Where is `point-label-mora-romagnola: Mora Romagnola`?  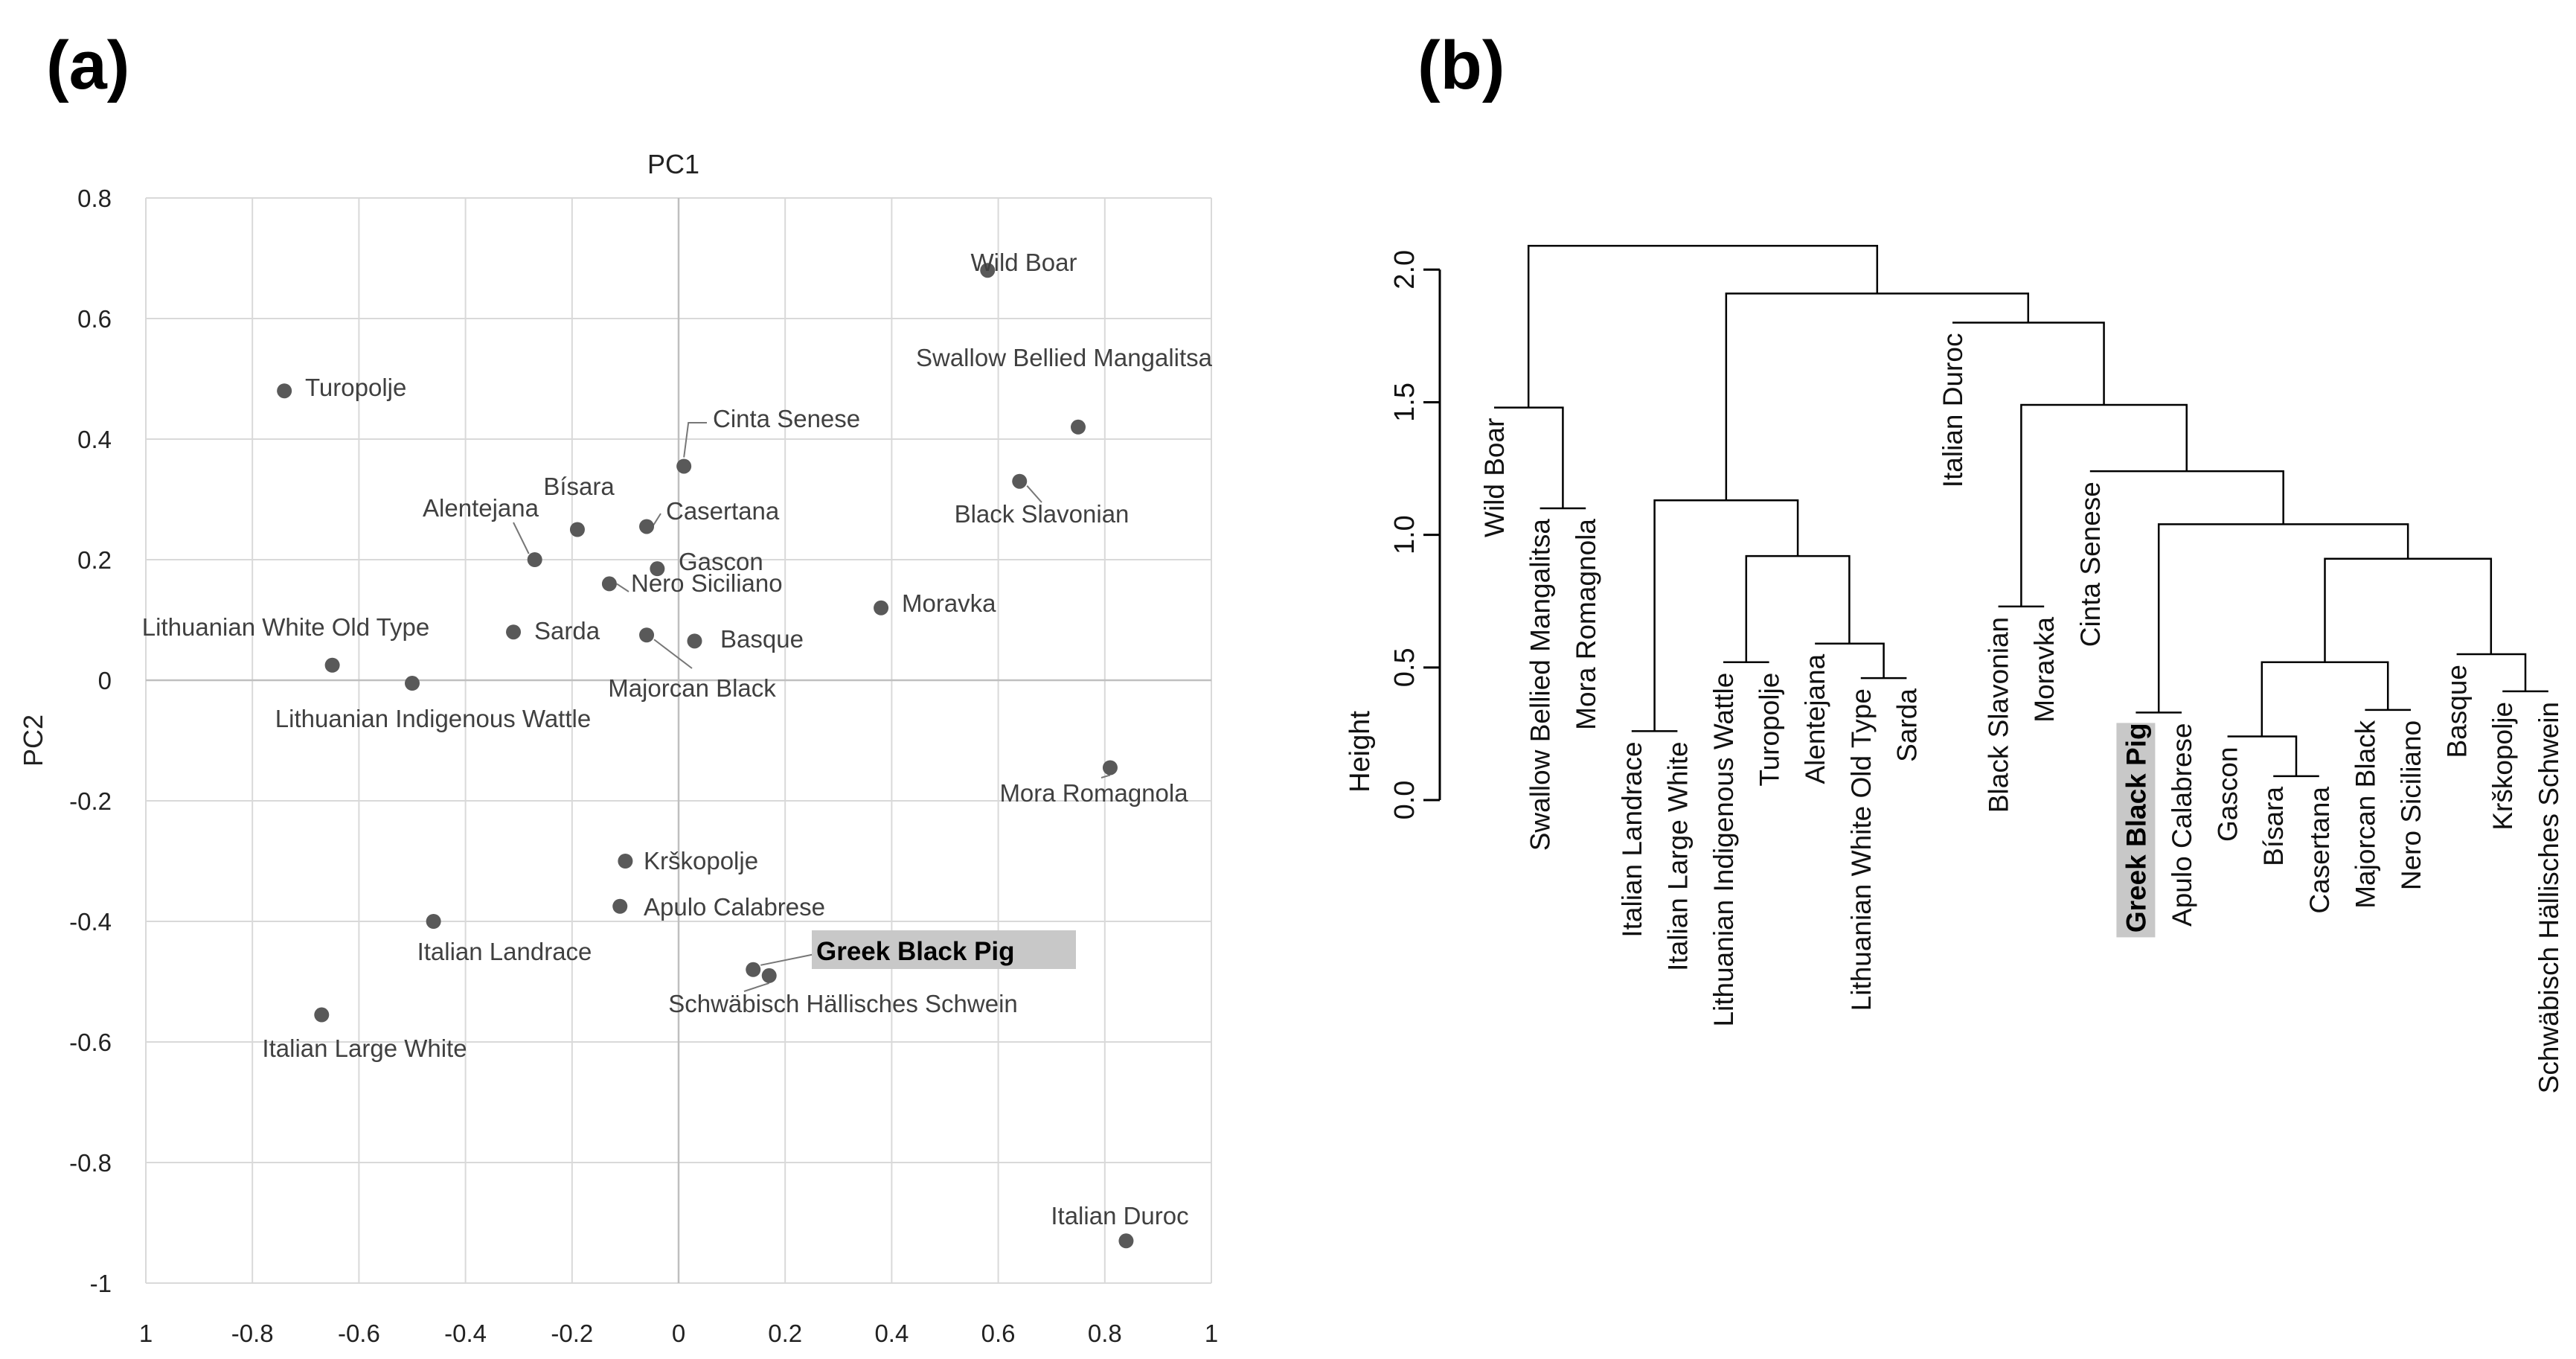 point-label-mora-romagnola: Mora Romagnola is located at coordinates (1093, 793).